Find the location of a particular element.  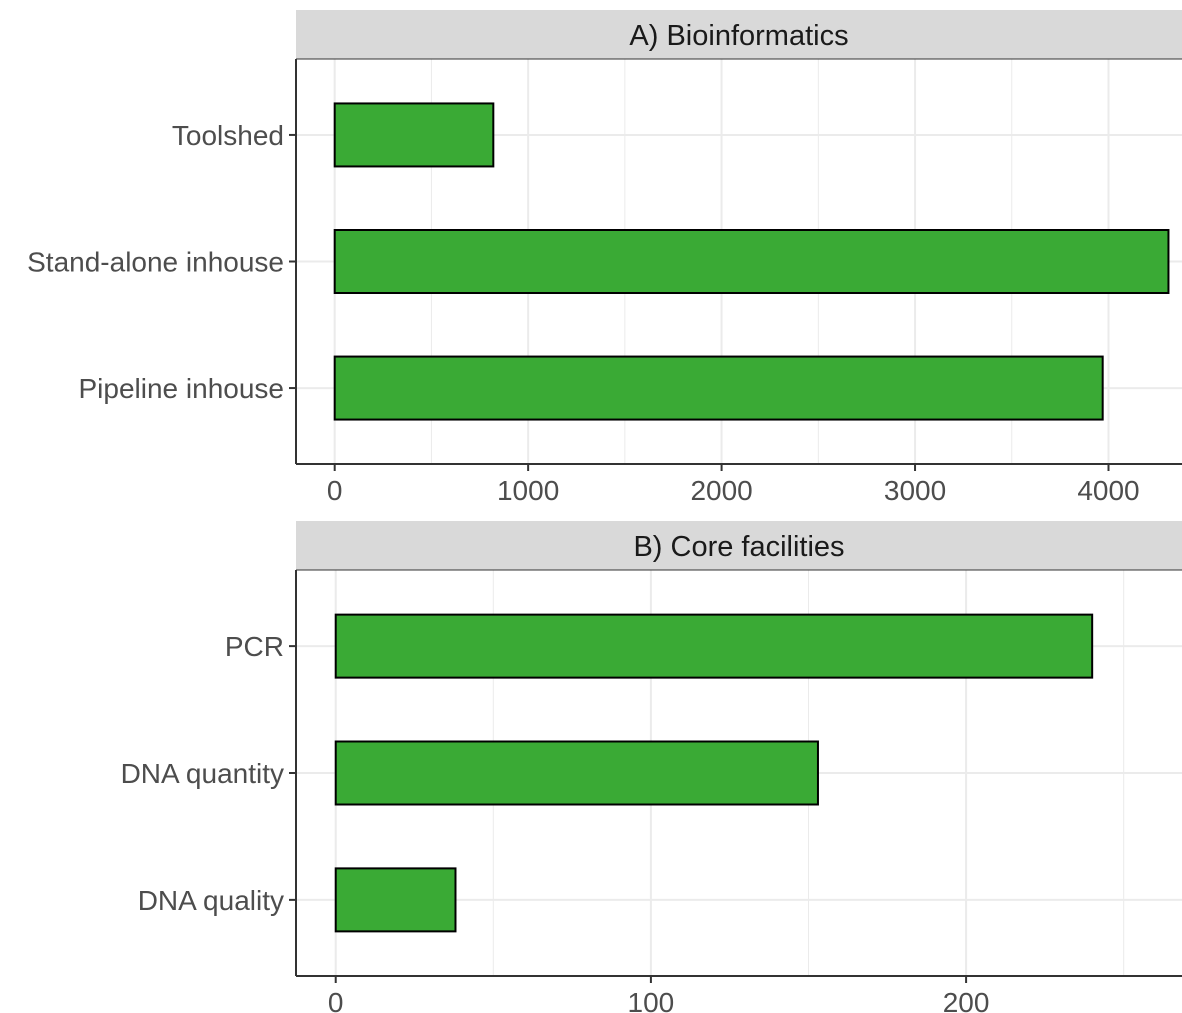

bar-pipeline-inhouse is located at coordinates (718, 388).